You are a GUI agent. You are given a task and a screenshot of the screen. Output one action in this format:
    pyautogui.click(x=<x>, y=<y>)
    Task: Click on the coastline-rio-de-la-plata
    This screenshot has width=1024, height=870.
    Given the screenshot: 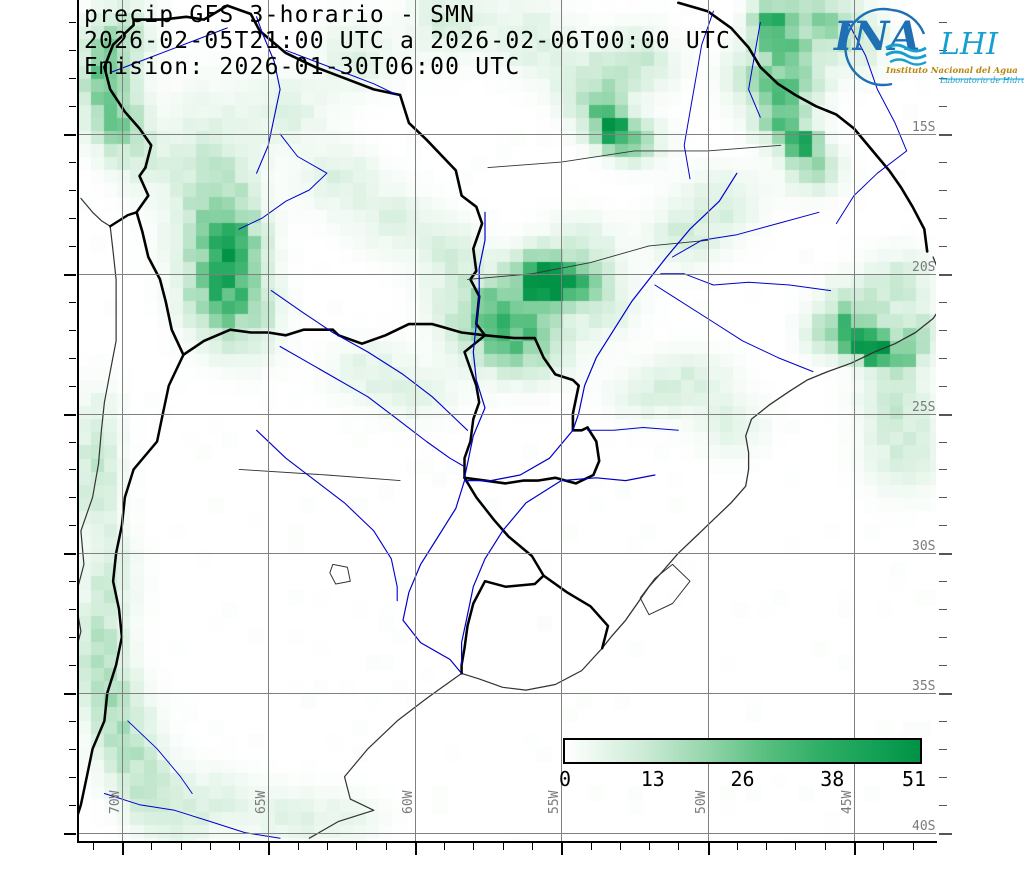 What is the action you would take?
    pyautogui.click(x=455, y=743)
    